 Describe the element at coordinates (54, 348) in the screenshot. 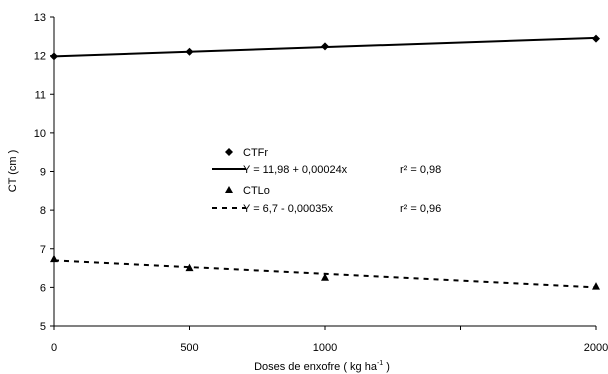

I see `x-tick-label: 0` at that location.